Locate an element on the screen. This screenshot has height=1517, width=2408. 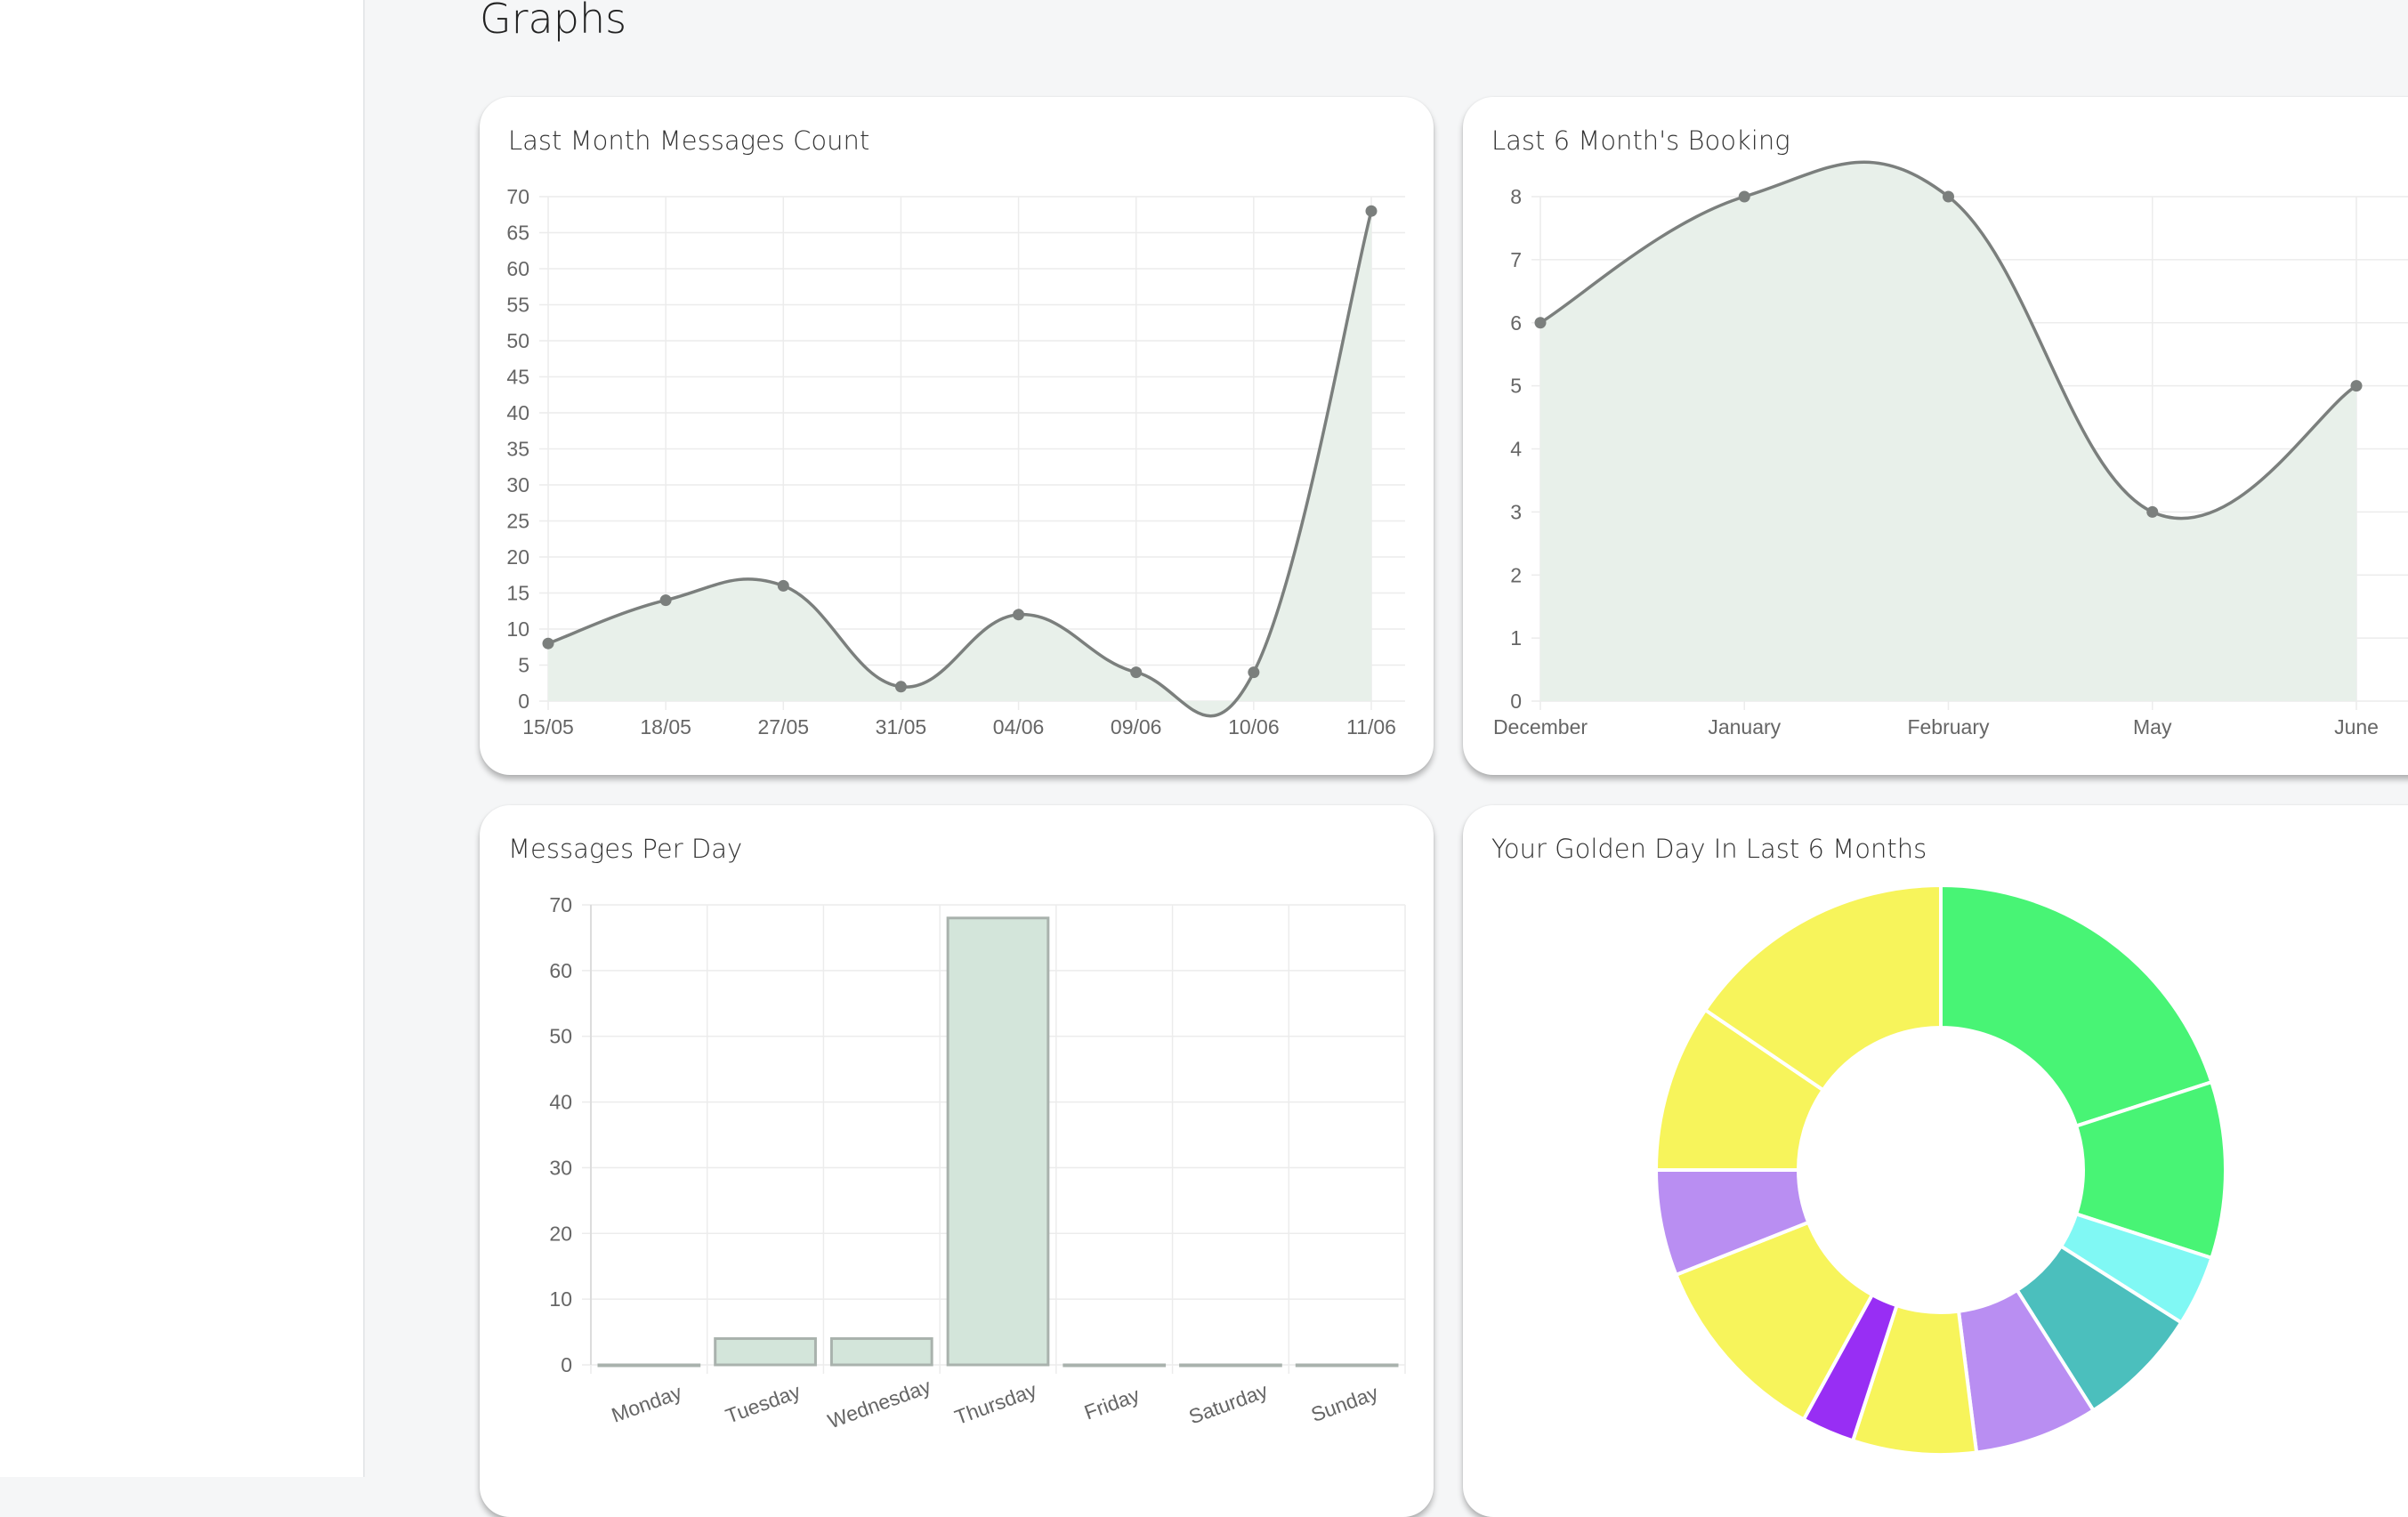
x-tick-label: February is located at coordinates (1949, 726).